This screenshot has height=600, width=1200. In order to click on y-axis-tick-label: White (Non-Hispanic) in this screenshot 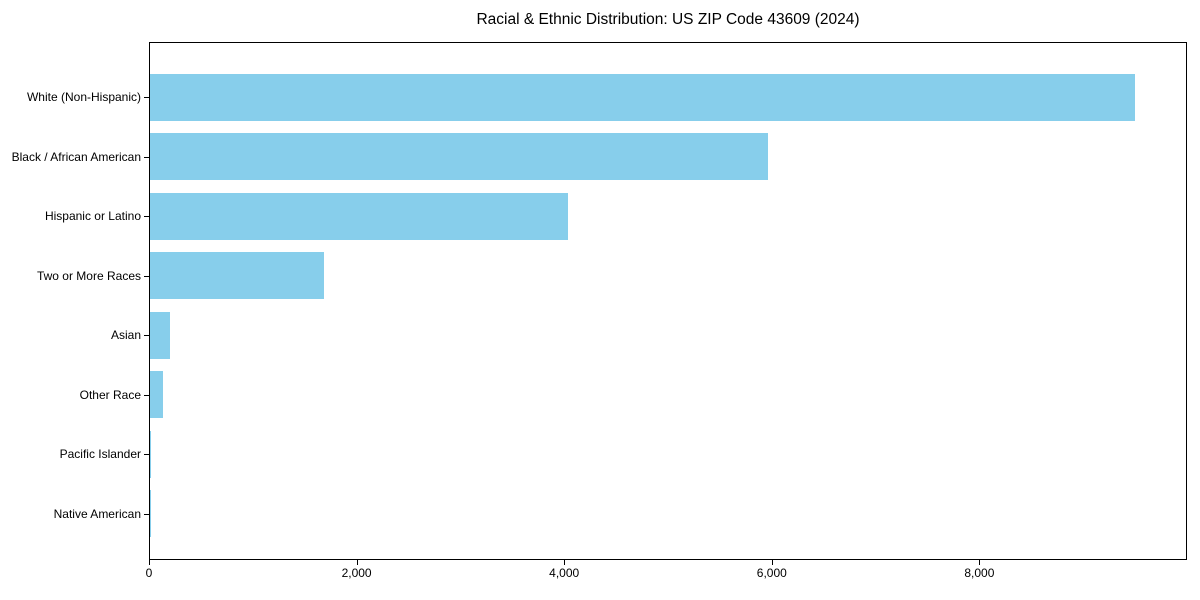, I will do `click(83, 97)`.